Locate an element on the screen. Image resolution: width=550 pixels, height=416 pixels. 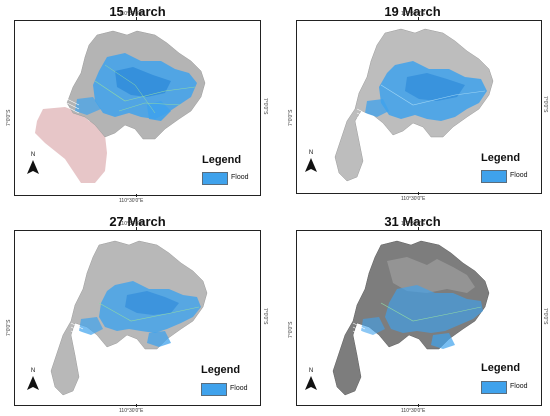
panel-title: 19 March is located at coordinates (412, 11).